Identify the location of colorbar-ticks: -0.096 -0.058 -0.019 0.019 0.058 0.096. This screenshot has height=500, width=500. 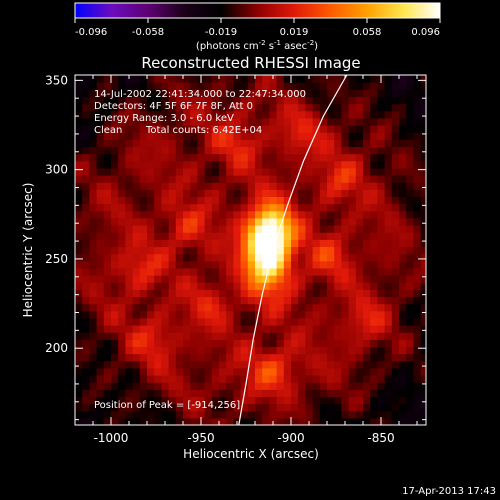
(257, 28).